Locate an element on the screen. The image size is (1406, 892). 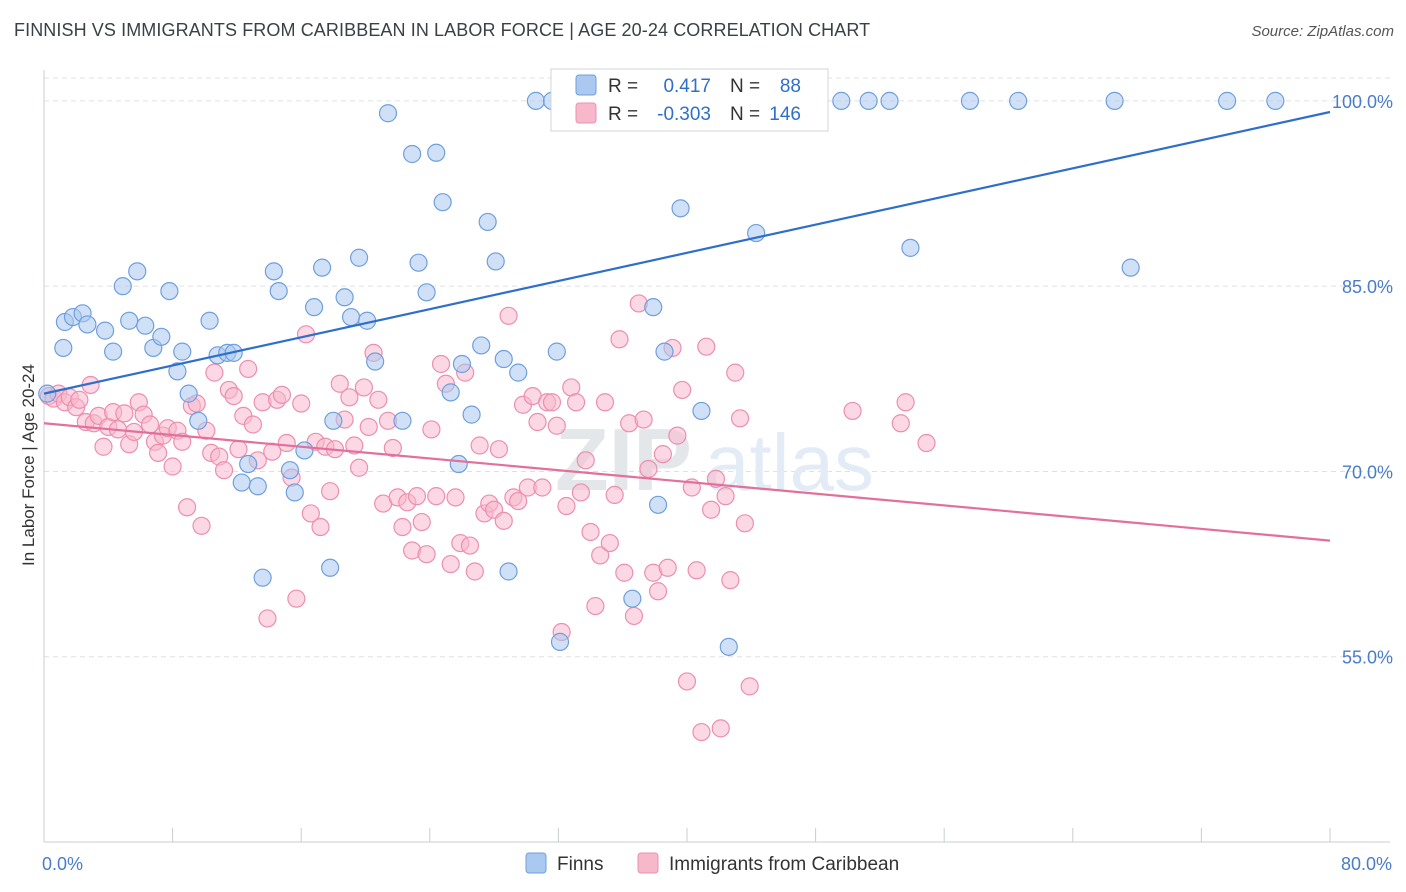
legend-carib-r-label: R = is located at coordinates (623, 114).